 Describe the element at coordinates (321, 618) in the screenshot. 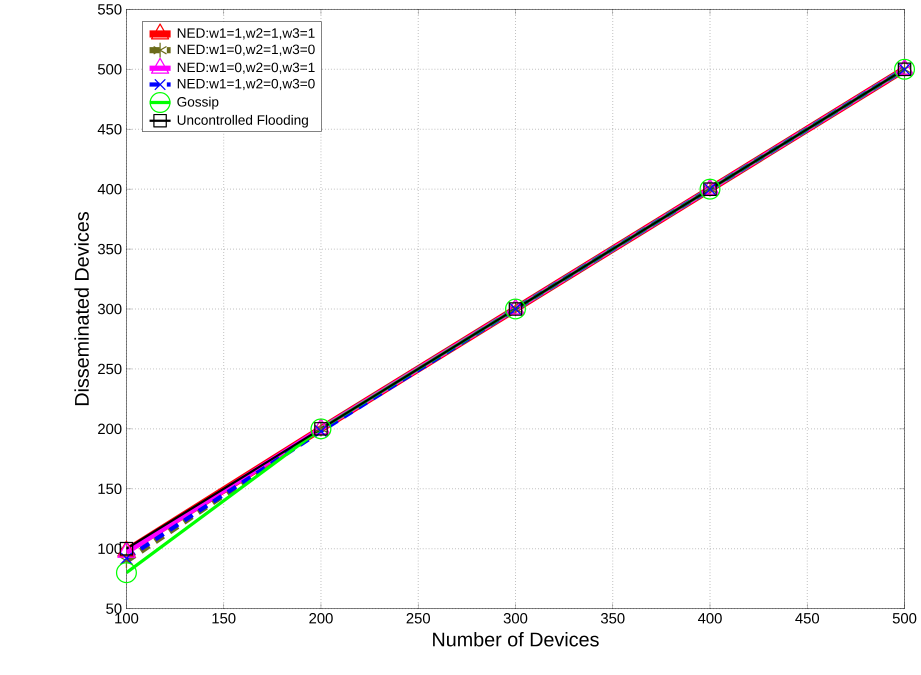

I see `x-tick-label: 200` at that location.